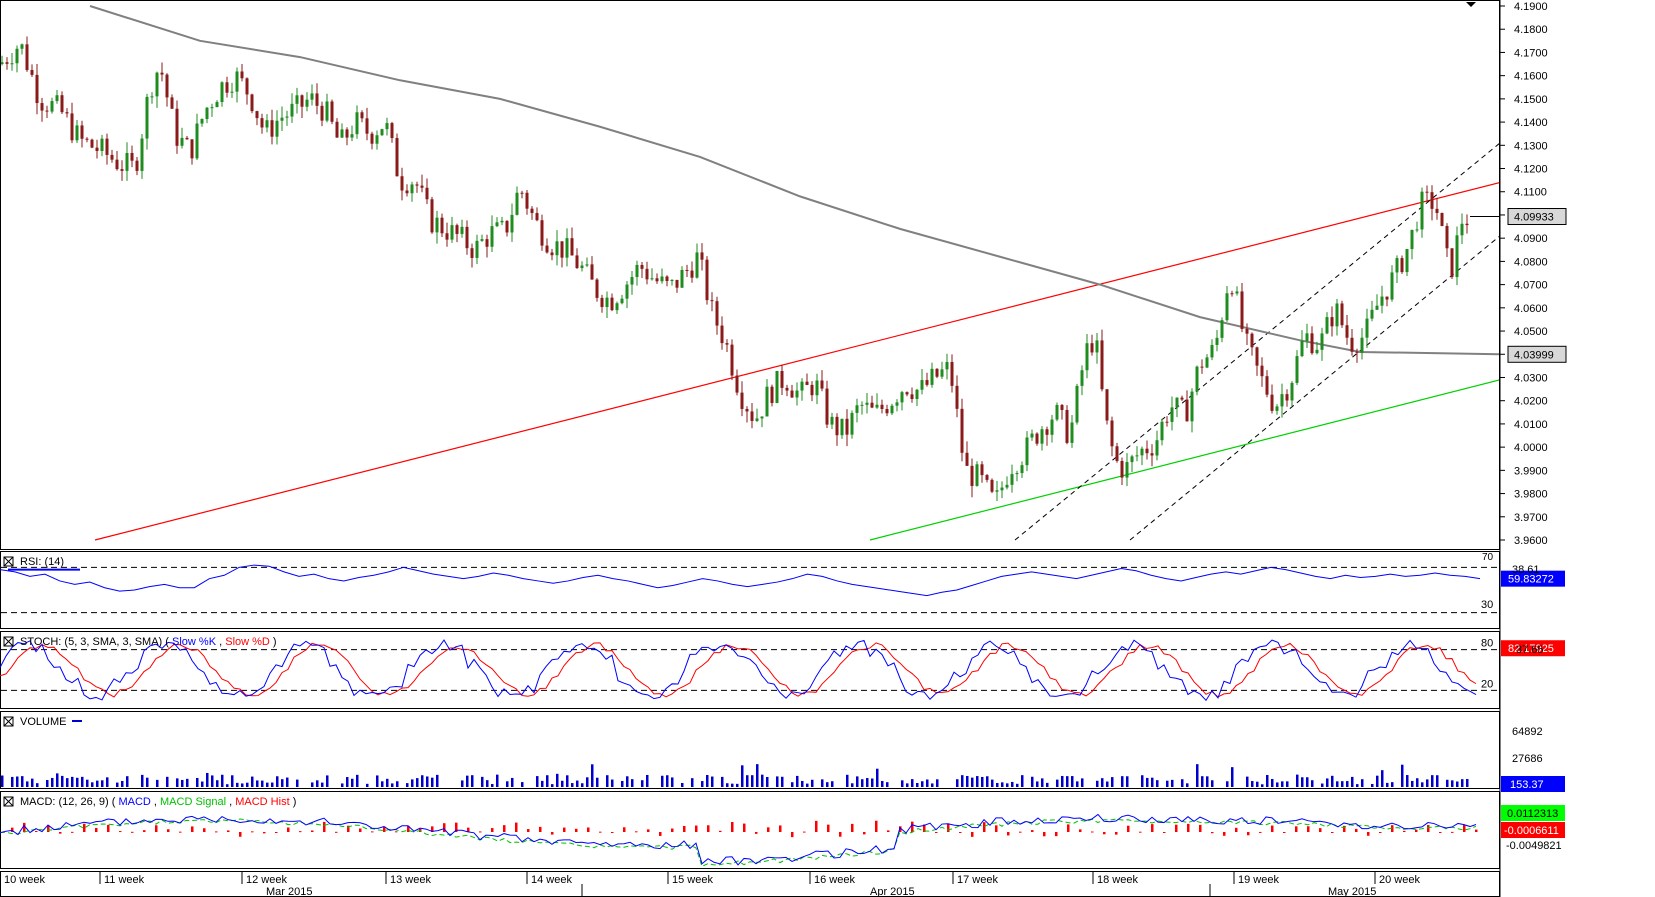  I want to click on volume-label: VOLUME, so click(43, 722).